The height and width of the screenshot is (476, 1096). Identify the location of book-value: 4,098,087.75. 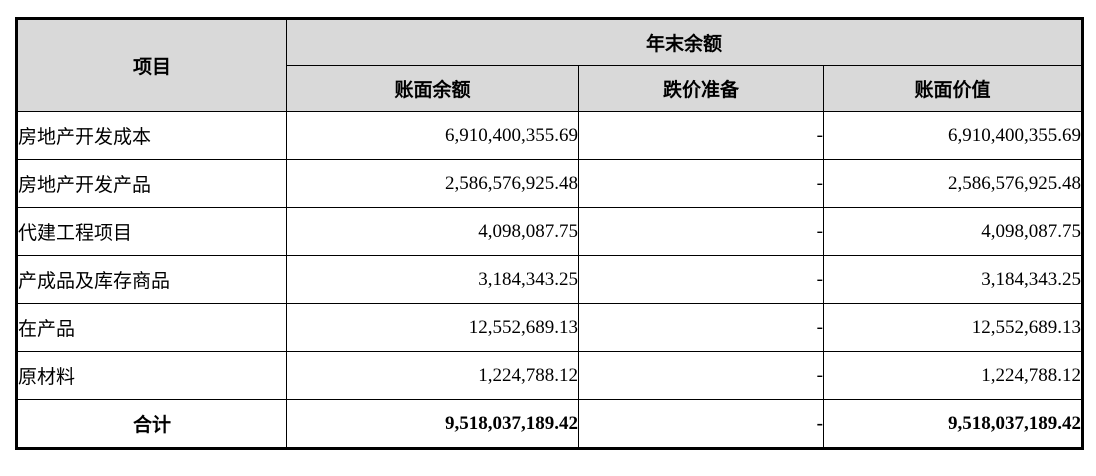
(953, 231).